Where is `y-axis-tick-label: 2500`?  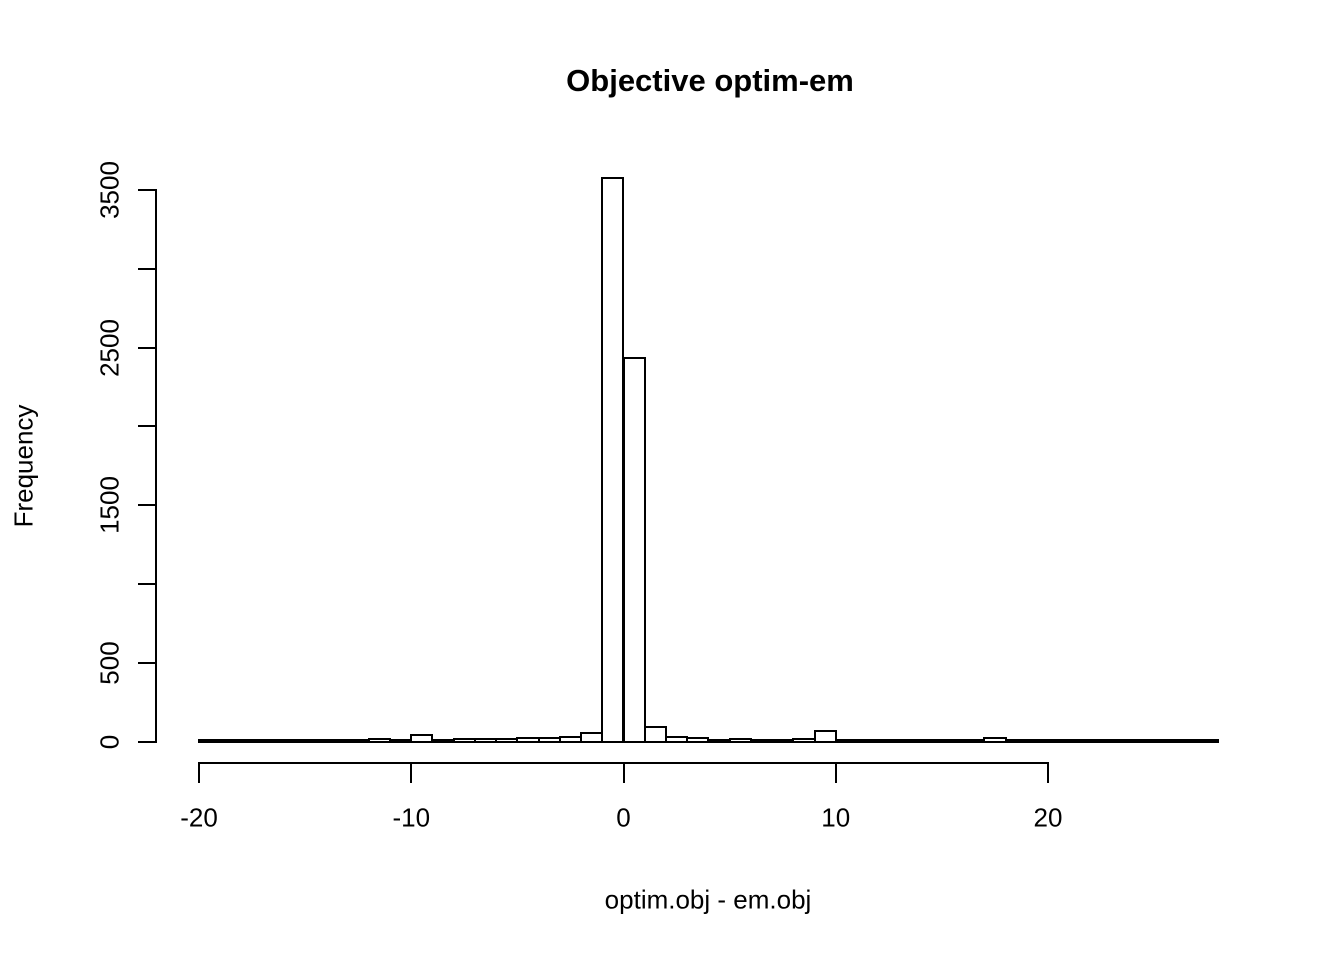
y-axis-tick-label: 2500 is located at coordinates (109, 347).